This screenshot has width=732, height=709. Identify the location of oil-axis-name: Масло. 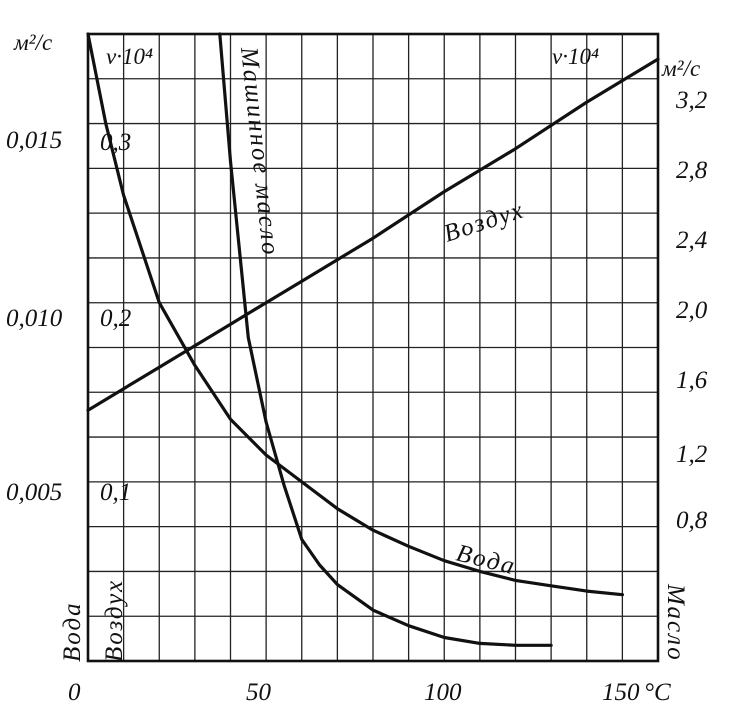
(675, 622).